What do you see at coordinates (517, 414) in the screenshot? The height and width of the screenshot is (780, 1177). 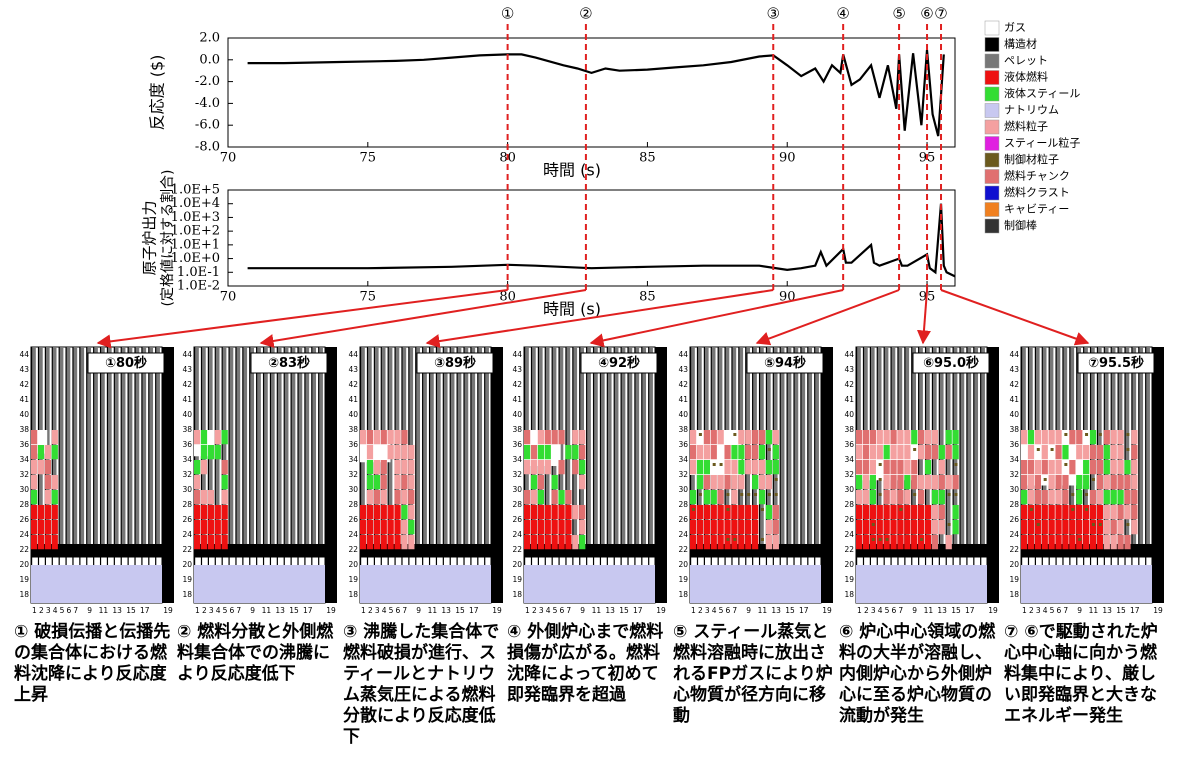 I see `panel-y-tick: 40` at bounding box center [517, 414].